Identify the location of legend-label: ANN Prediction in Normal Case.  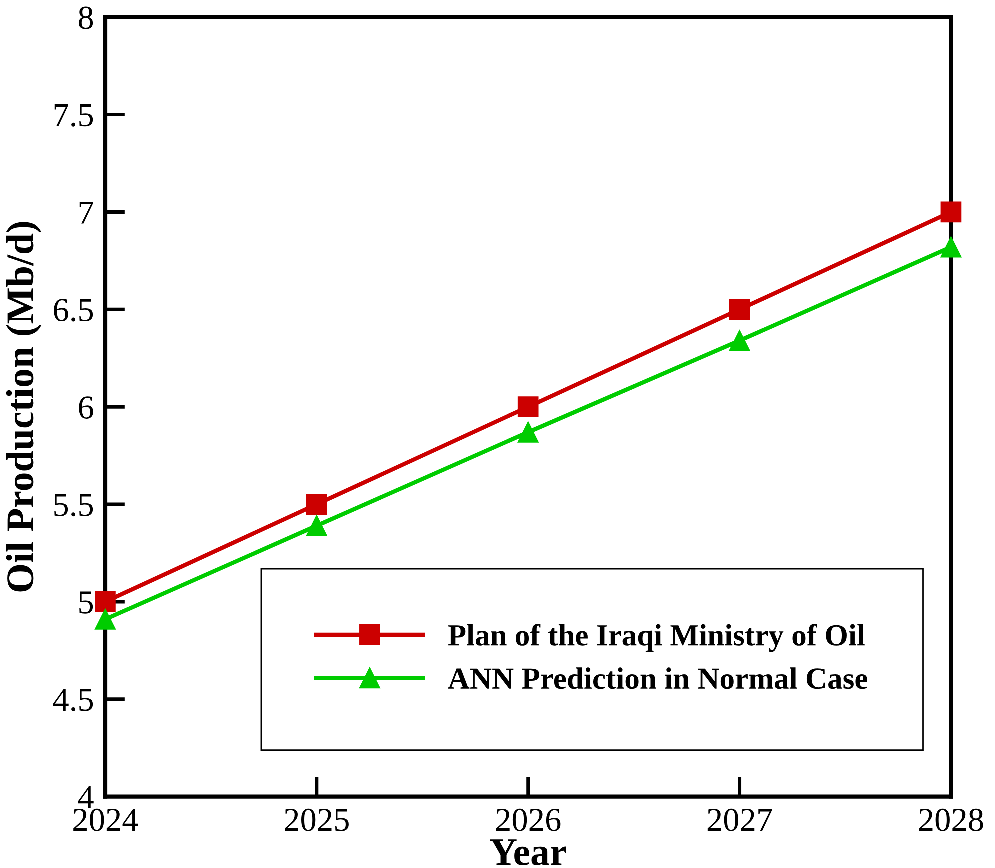
(658, 679).